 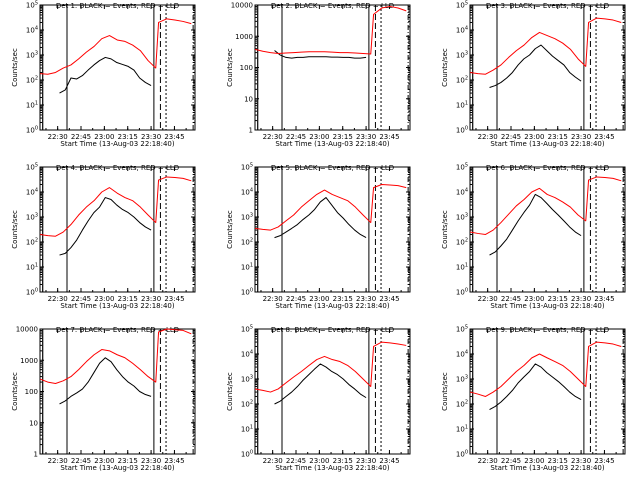 I want to click on chart-title: Det 9: BLACK = Events, RED = LLD, so click(x=547, y=330).